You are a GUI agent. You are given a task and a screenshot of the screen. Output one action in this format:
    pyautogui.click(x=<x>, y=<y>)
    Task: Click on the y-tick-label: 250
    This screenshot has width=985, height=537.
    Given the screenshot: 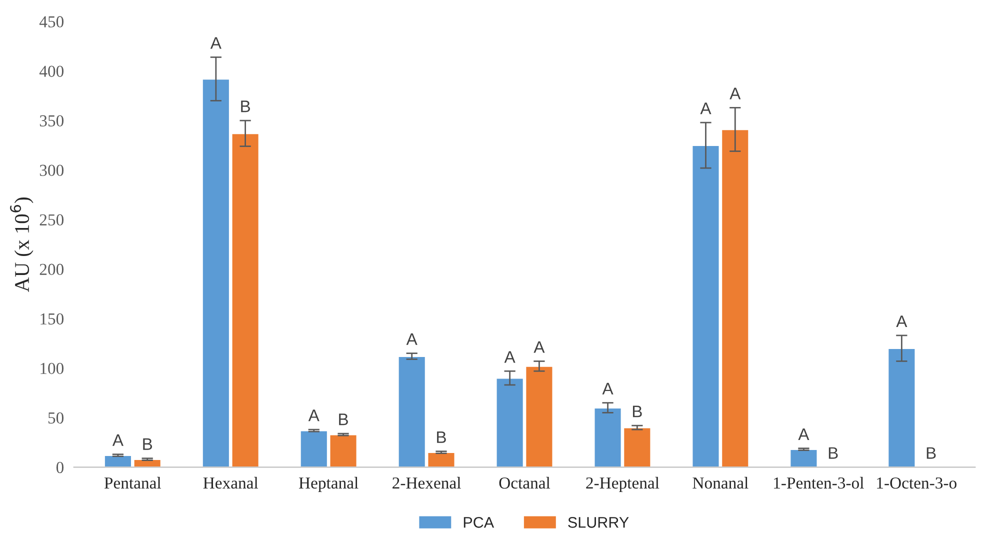 What is the action you would take?
    pyautogui.click(x=52, y=220)
    